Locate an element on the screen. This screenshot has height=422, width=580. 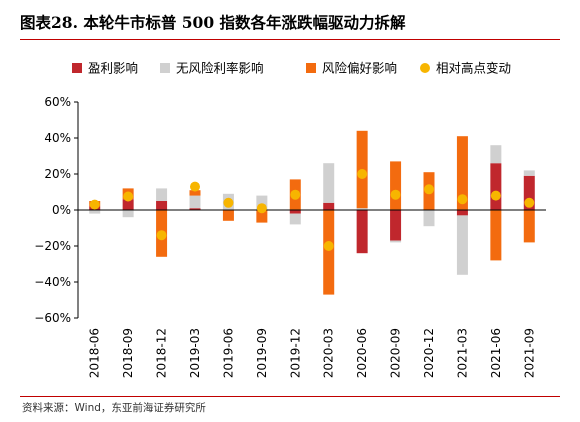
y-tick-label-4: 20% is located at coordinates (57, 174).